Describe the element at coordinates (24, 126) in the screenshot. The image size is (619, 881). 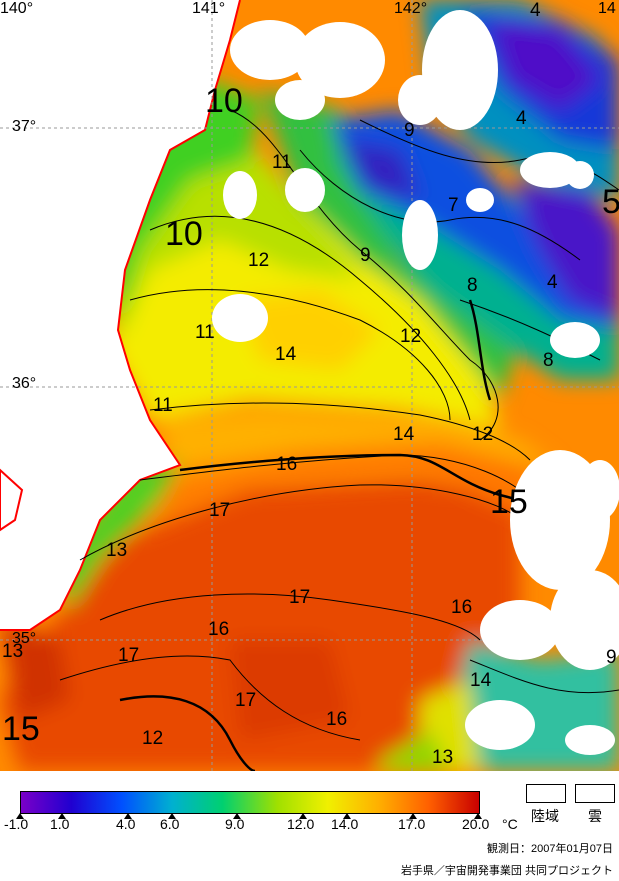
I see `lat-label-37: 37°` at that location.